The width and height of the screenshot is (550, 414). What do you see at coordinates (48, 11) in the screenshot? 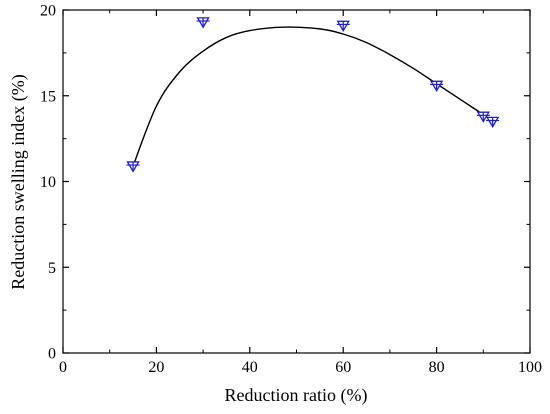
I see `y-tick-label-20: 20` at bounding box center [48, 11].